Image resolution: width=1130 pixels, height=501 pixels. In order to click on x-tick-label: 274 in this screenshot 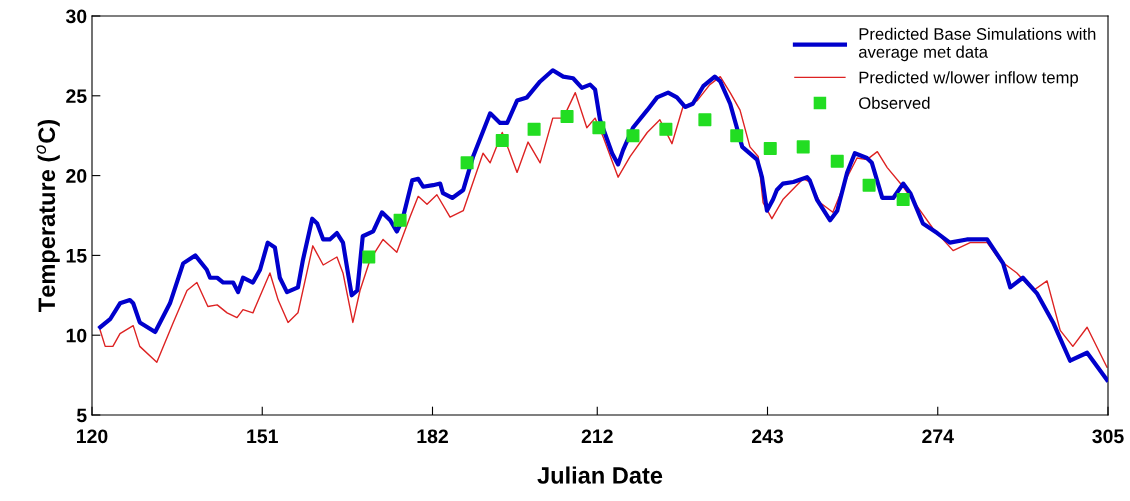, I will do `click(938, 436)`.